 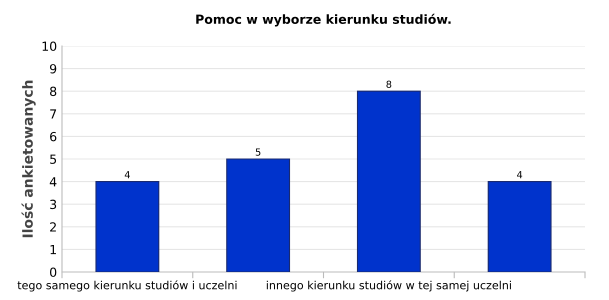 What do you see at coordinates (53, 91) in the screenshot?
I see `y-tick-label: 8` at bounding box center [53, 91].